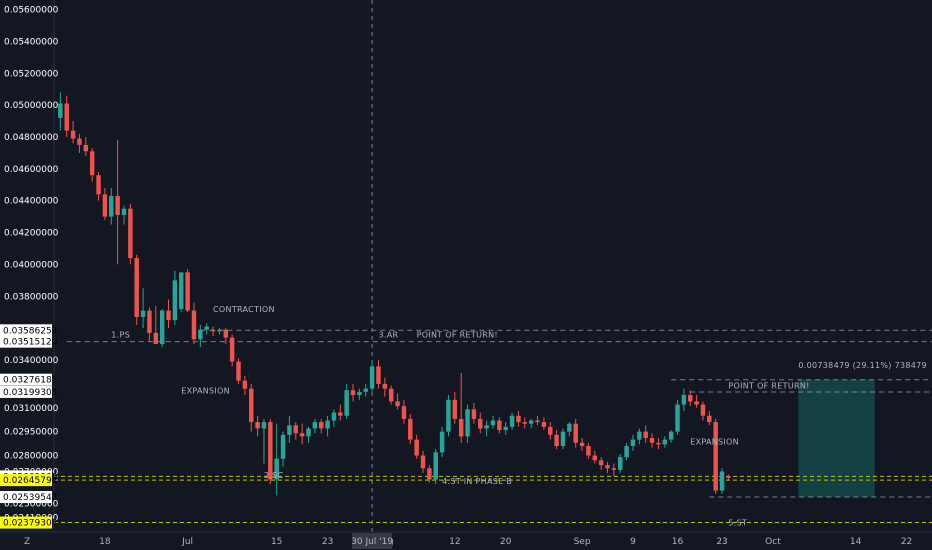  I want to click on position-zone, so click(836, 438).